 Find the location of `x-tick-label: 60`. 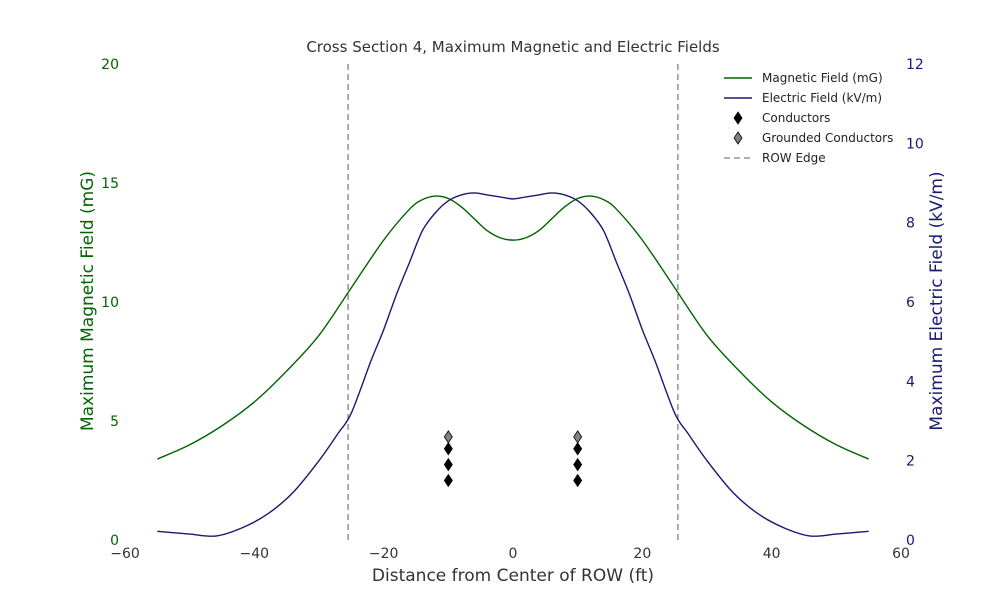

x-tick-label: 60 is located at coordinates (901, 554).